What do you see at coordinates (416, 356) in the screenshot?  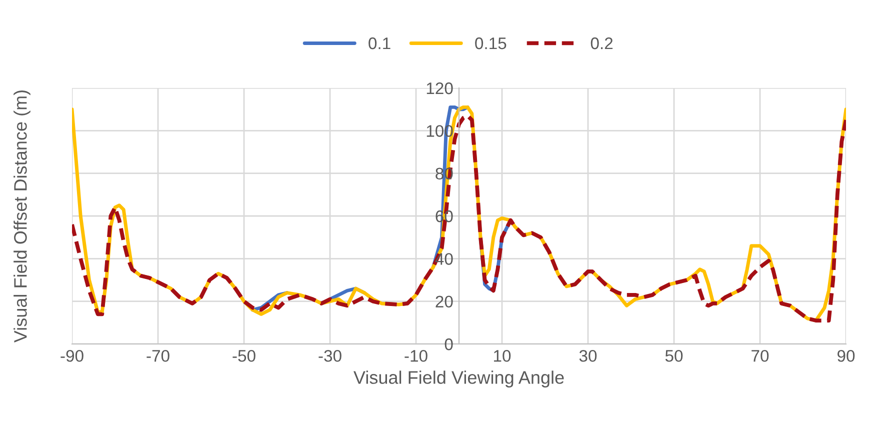 I see `x-tick-label: -10` at bounding box center [416, 356].